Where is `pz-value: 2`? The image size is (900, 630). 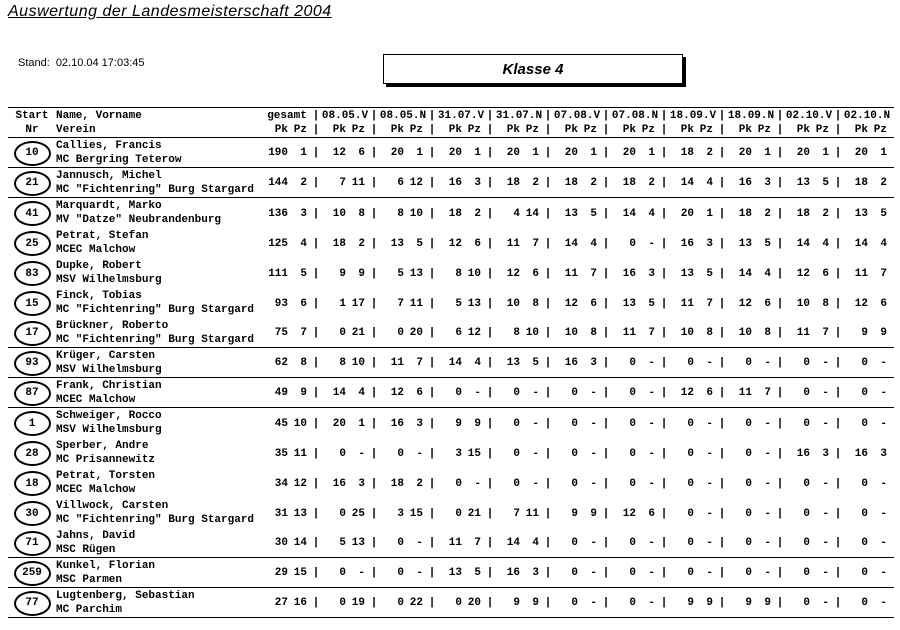 pz-value: 2 is located at coordinates (303, 183).